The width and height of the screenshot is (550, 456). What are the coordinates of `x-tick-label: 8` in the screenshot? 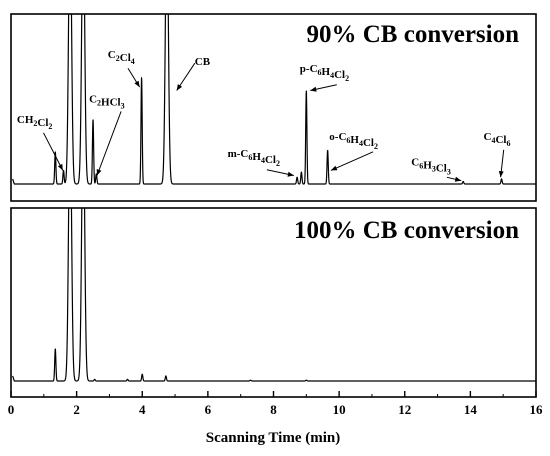 It's located at (273, 409).